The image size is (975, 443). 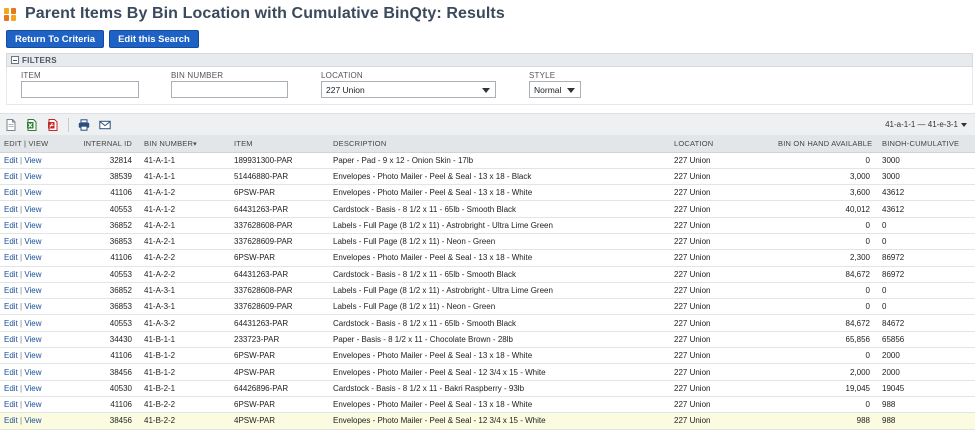 What do you see at coordinates (499, 144) in the screenshot?
I see `col-header-description: DESCRIPTION` at bounding box center [499, 144].